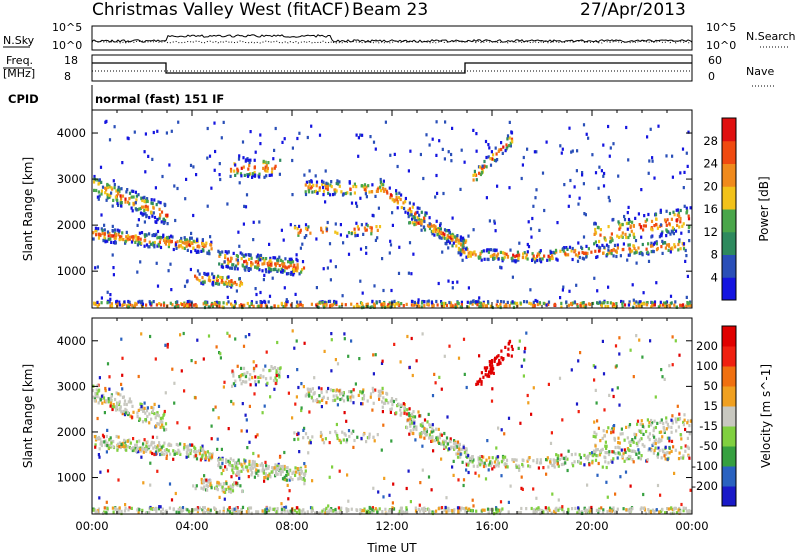  Describe the element at coordinates (729, 376) in the screenshot. I see `colorbar-swatch` at that location.